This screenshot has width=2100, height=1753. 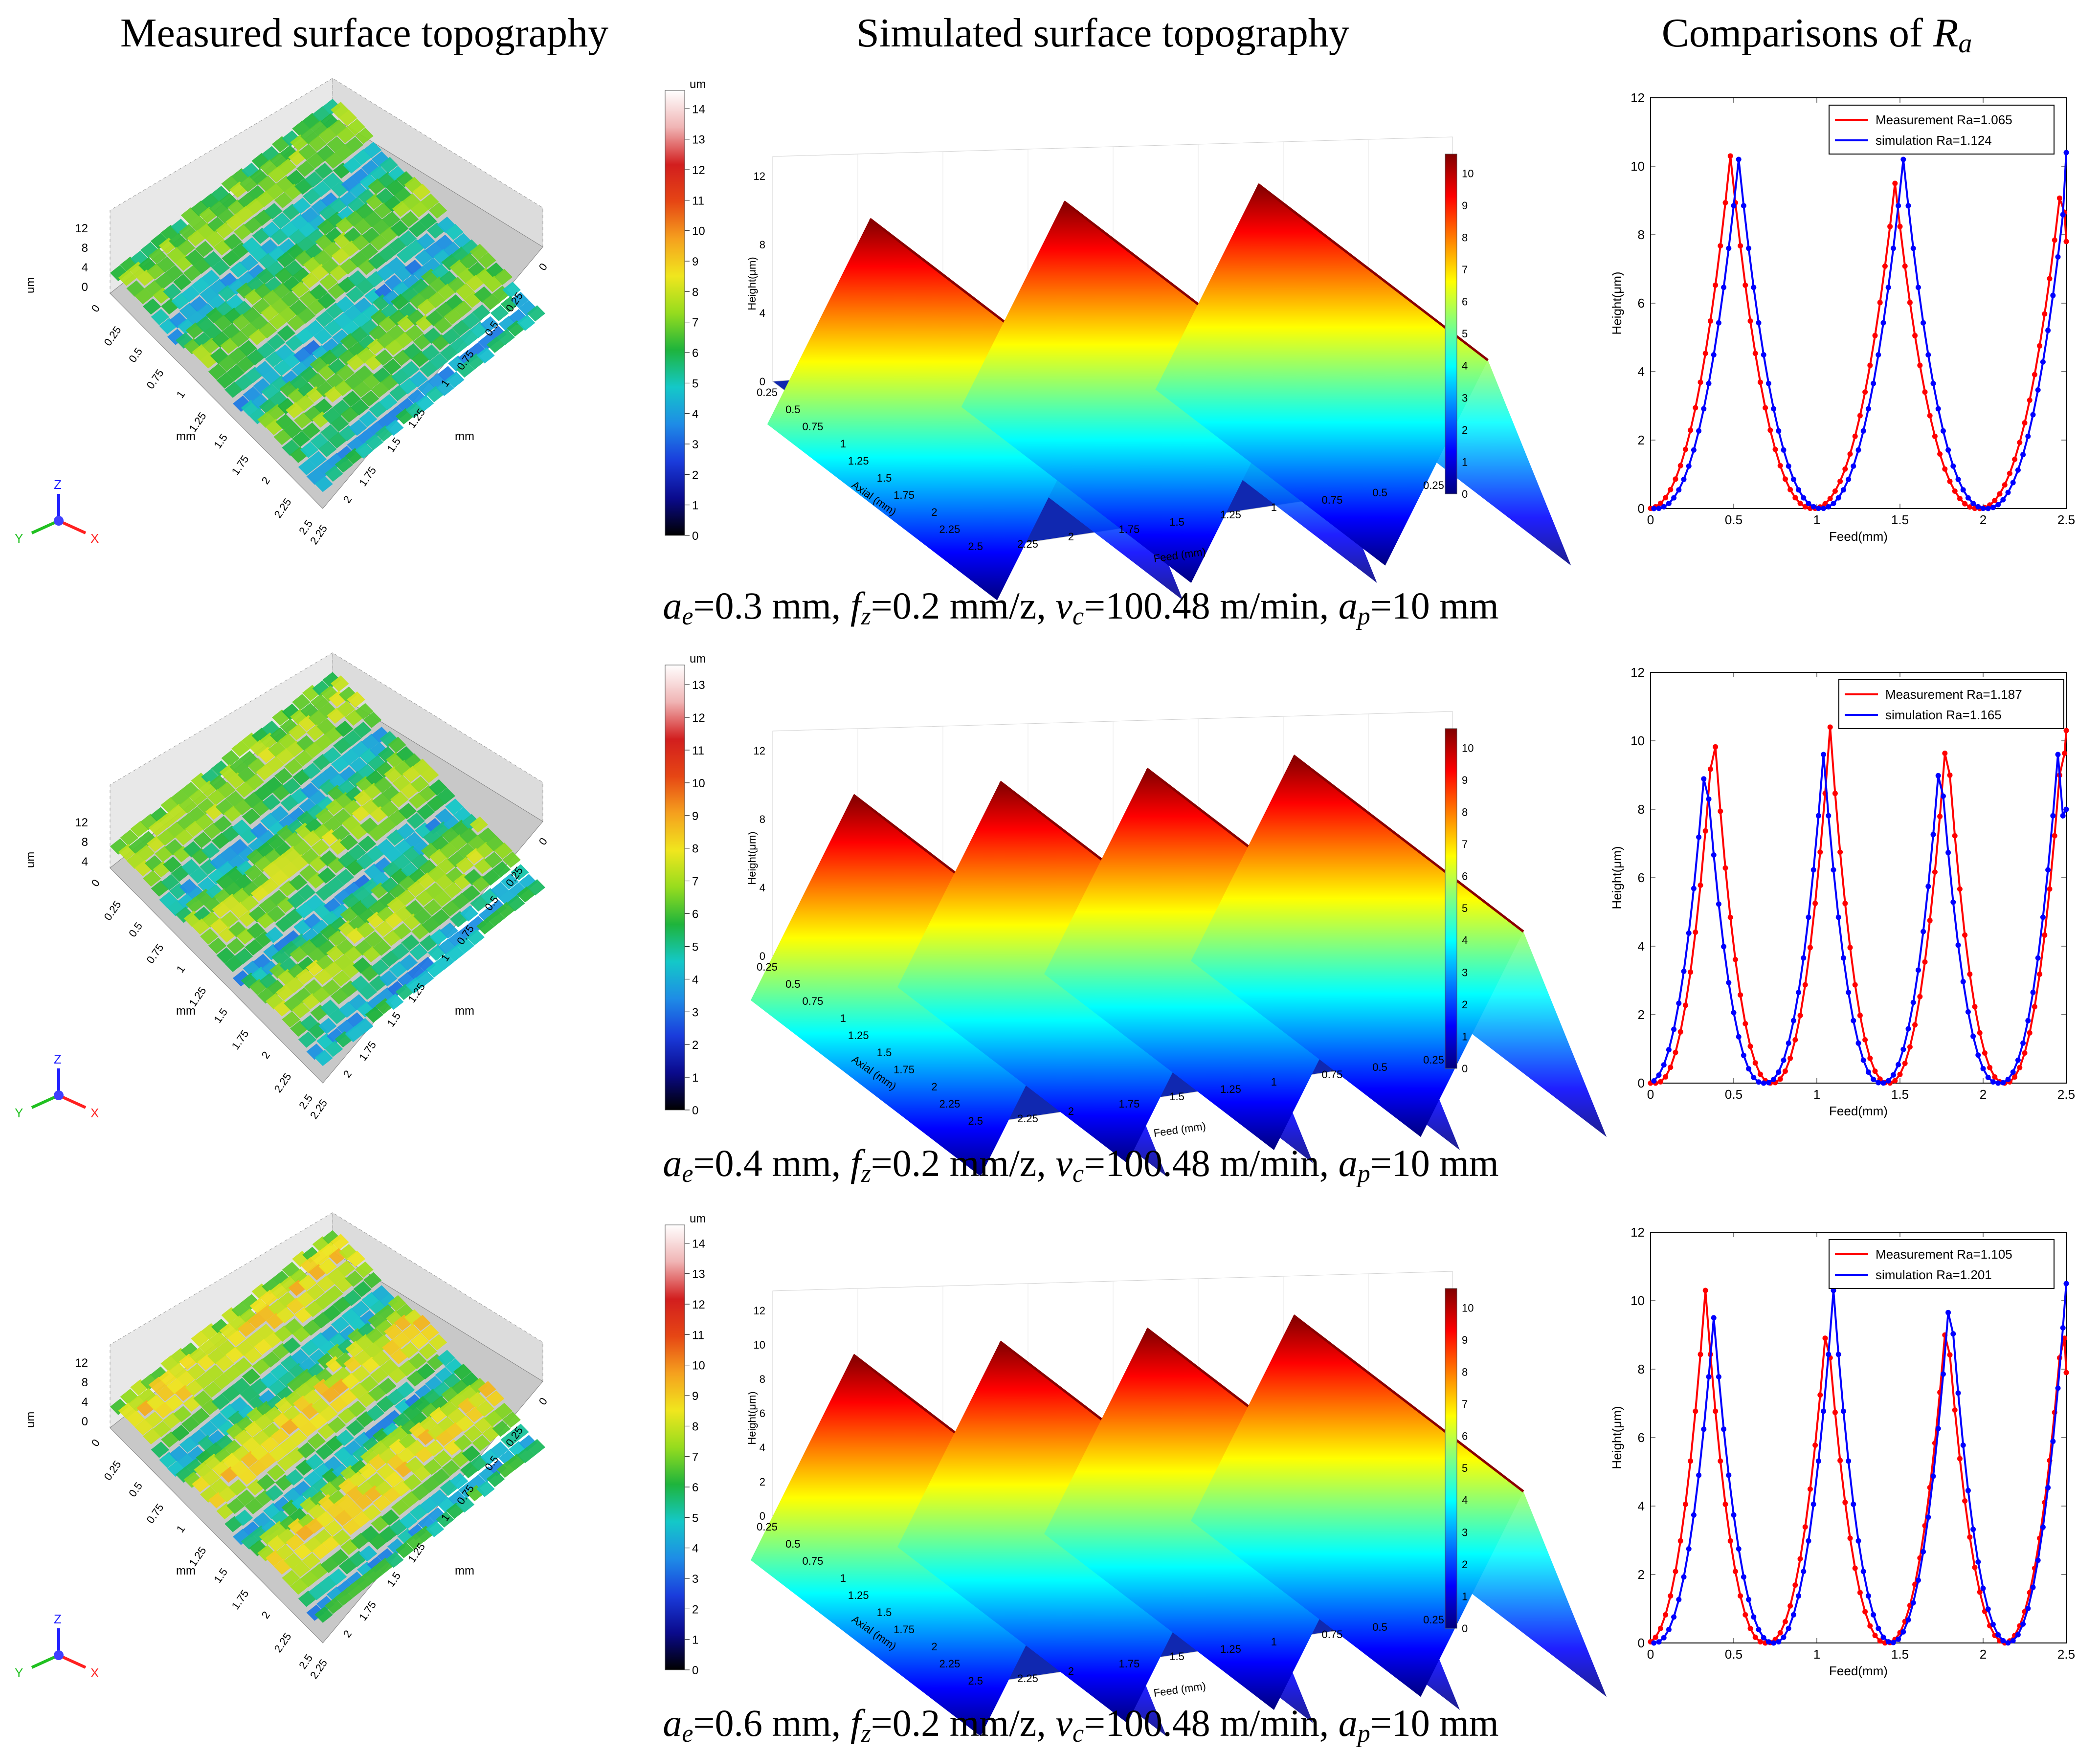 What do you see at coordinates (1465, 908) in the screenshot?
I see `simulated-colorbar-tick: 5` at bounding box center [1465, 908].